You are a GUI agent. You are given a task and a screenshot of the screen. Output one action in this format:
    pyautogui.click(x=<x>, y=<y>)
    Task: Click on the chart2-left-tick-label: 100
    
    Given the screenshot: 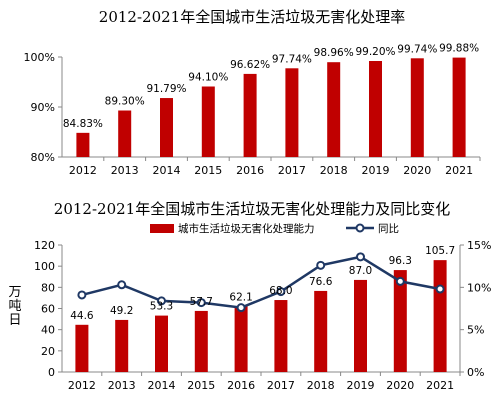 What is the action you would take?
    pyautogui.click(x=44, y=266)
    